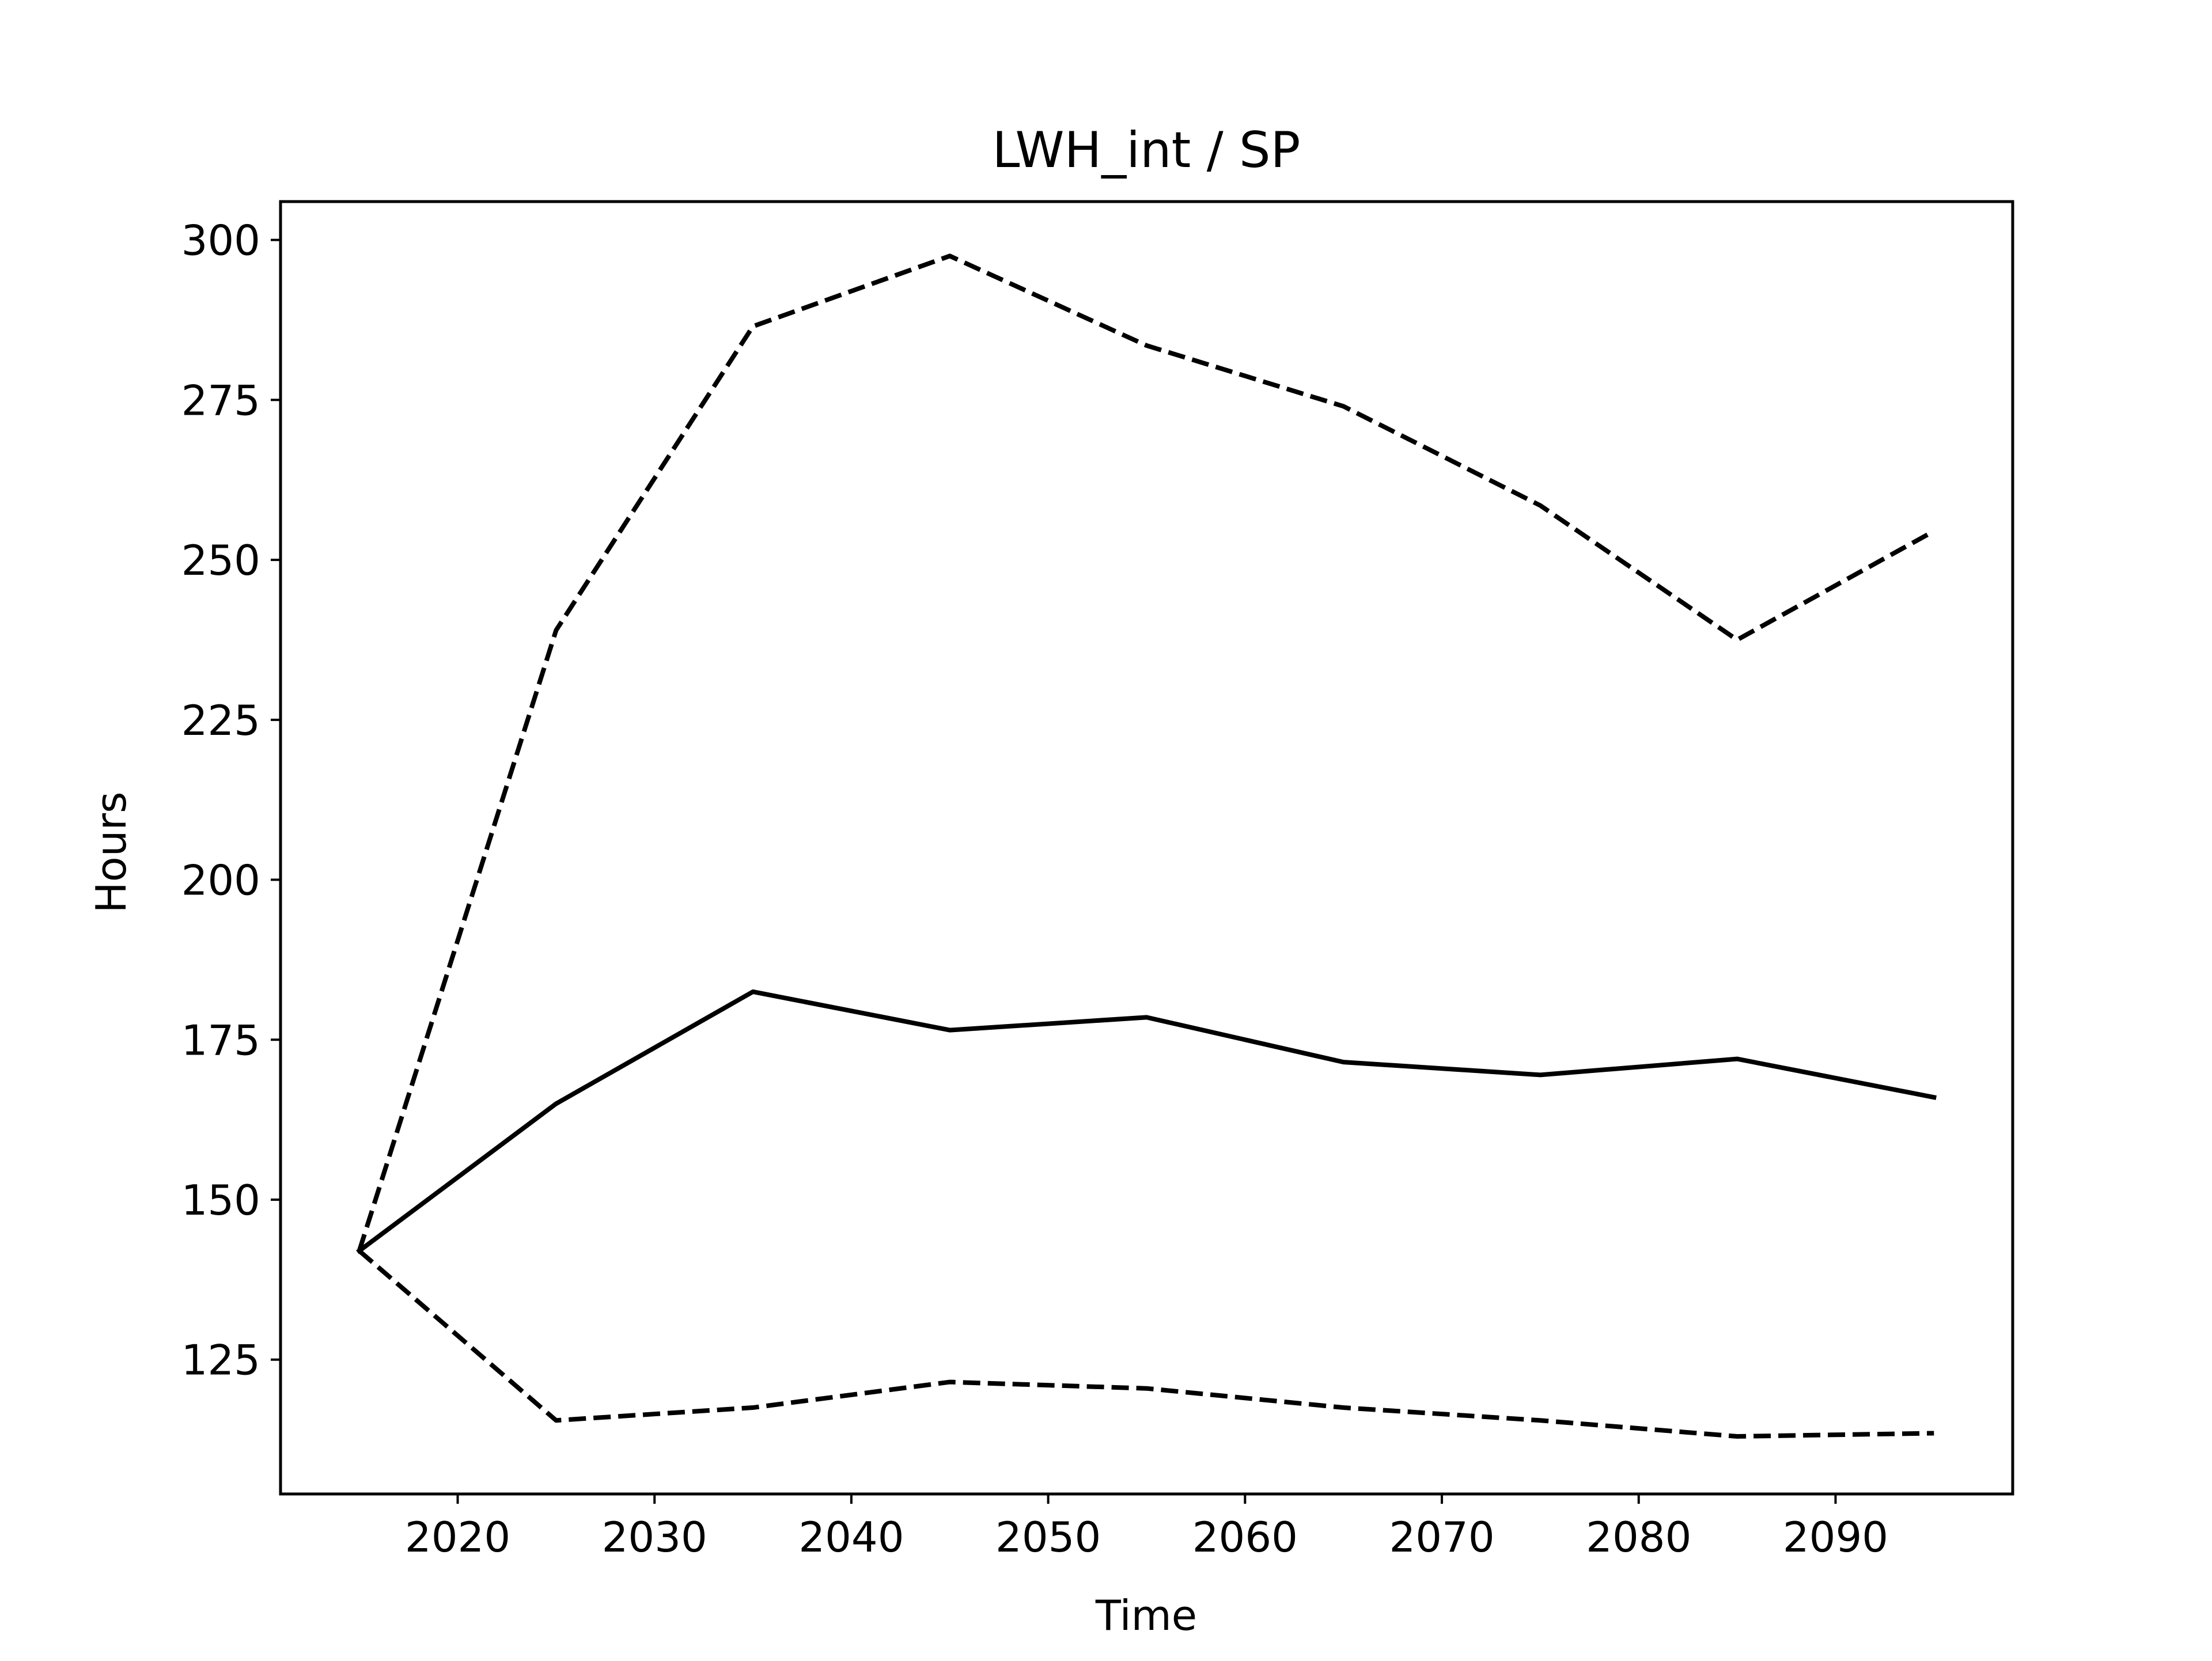  What do you see at coordinates (1146, 1527) in the screenshot?
I see `x-ticks: 2020 2030 2040 2050 2060 2070 2080 2090` at bounding box center [1146, 1527].